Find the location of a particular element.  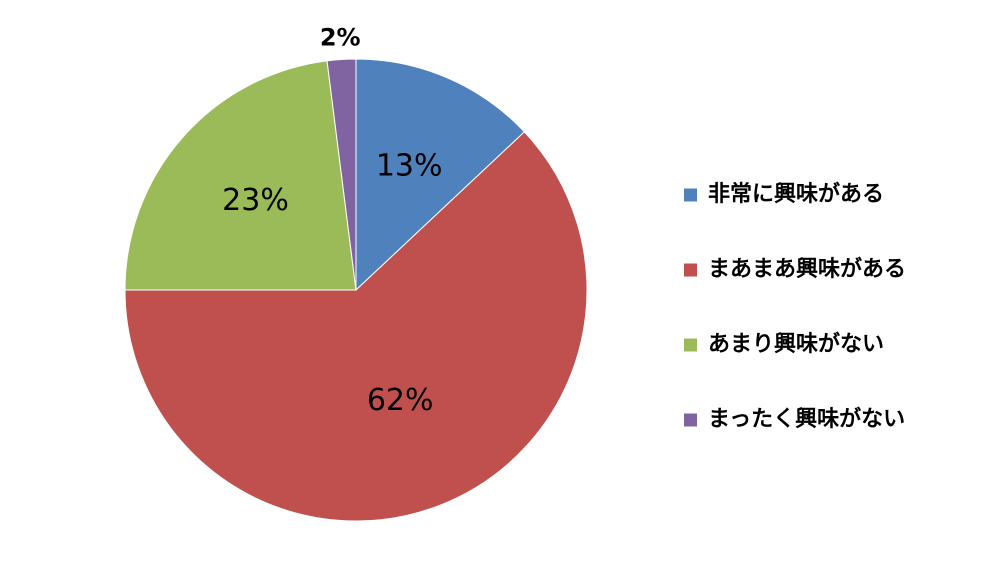

legend-label-3: あまり興味がない is located at coordinates (796, 344).